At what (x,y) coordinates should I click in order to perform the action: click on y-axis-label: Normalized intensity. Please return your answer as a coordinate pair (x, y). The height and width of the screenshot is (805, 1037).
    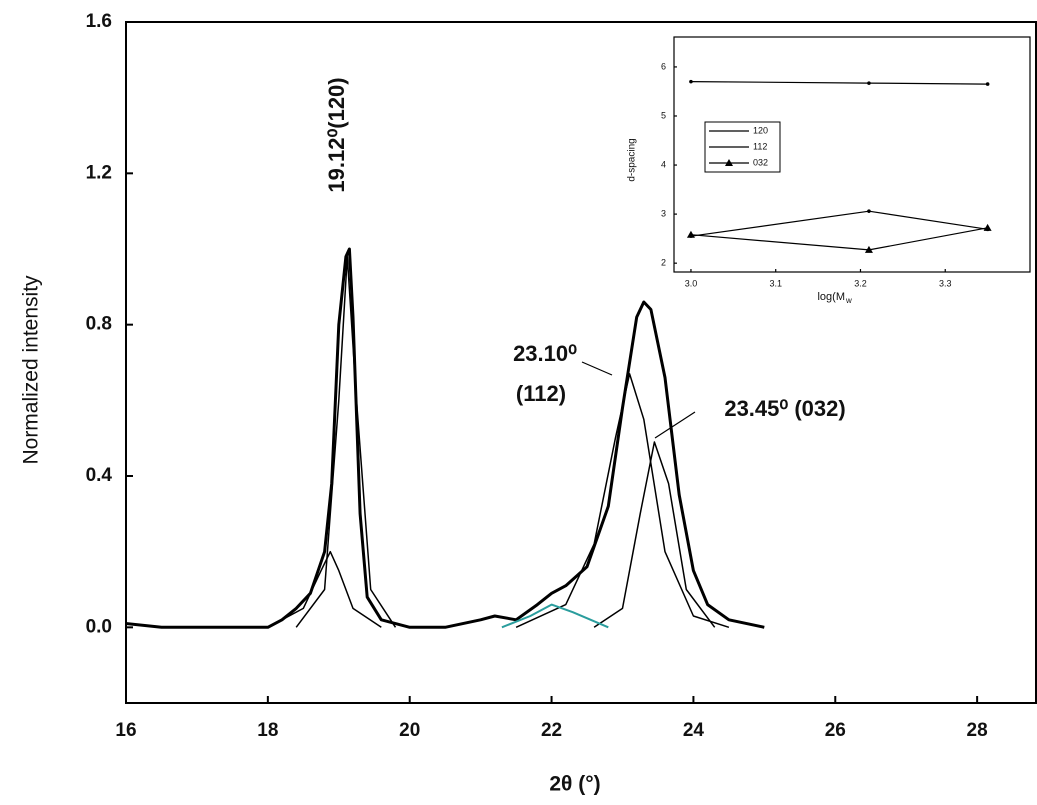
    Looking at the image, I should click on (31, 370).